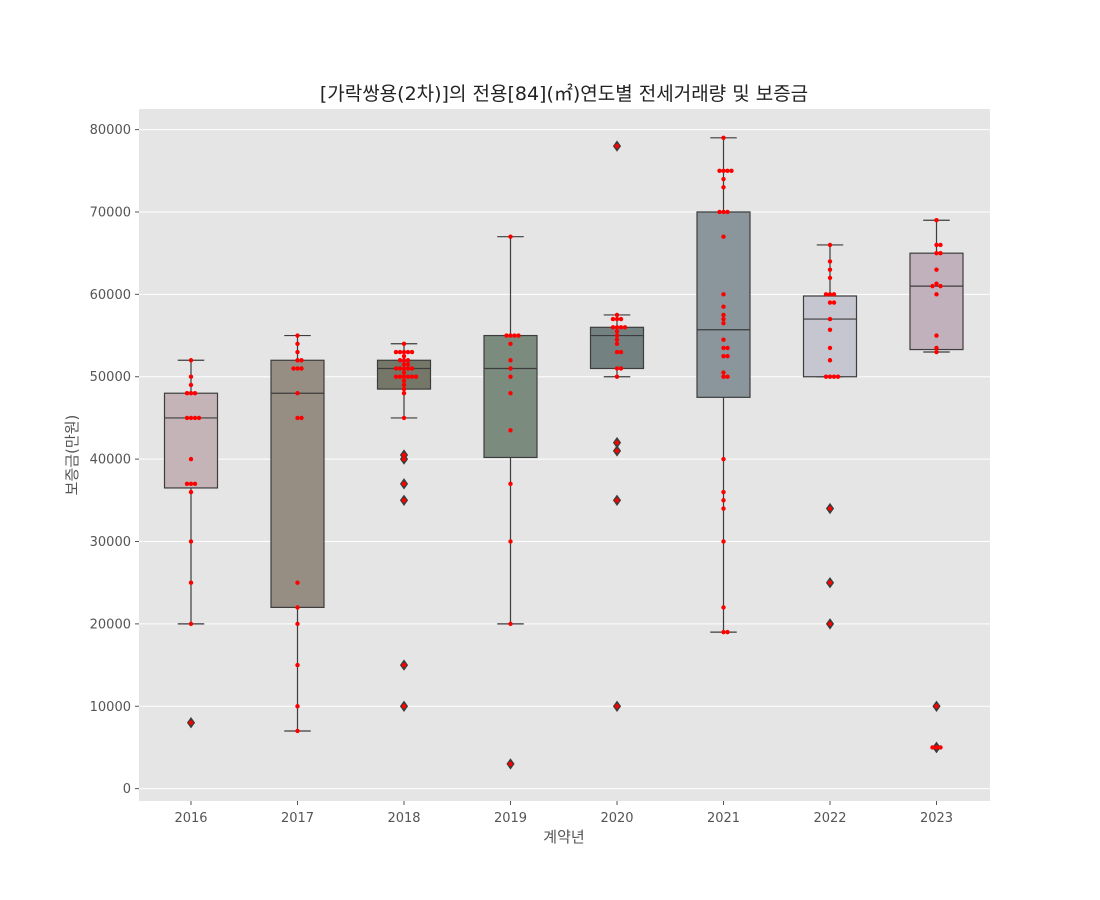 Image resolution: width=1100 pixels, height=900 pixels. Describe the element at coordinates (72, 455) in the screenshot. I see `y-axis-label: 보증금(만원)` at that location.